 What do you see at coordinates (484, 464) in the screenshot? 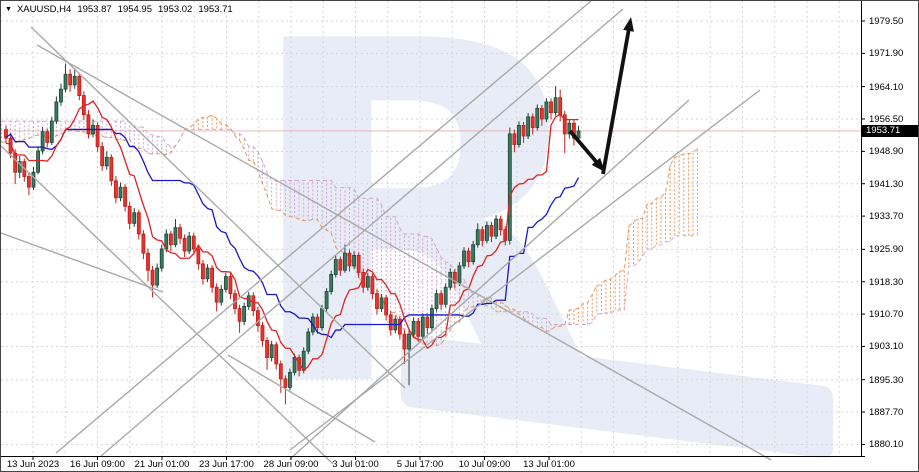
I see `time-tick-label: 10 Jul 09:00` at bounding box center [484, 464].